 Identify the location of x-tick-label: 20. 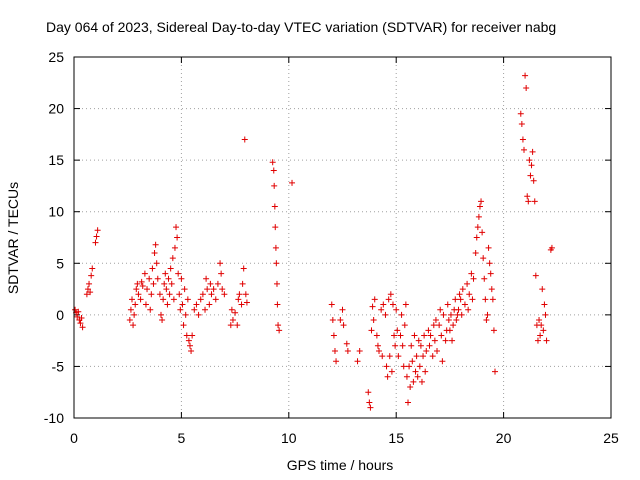
(504, 438).